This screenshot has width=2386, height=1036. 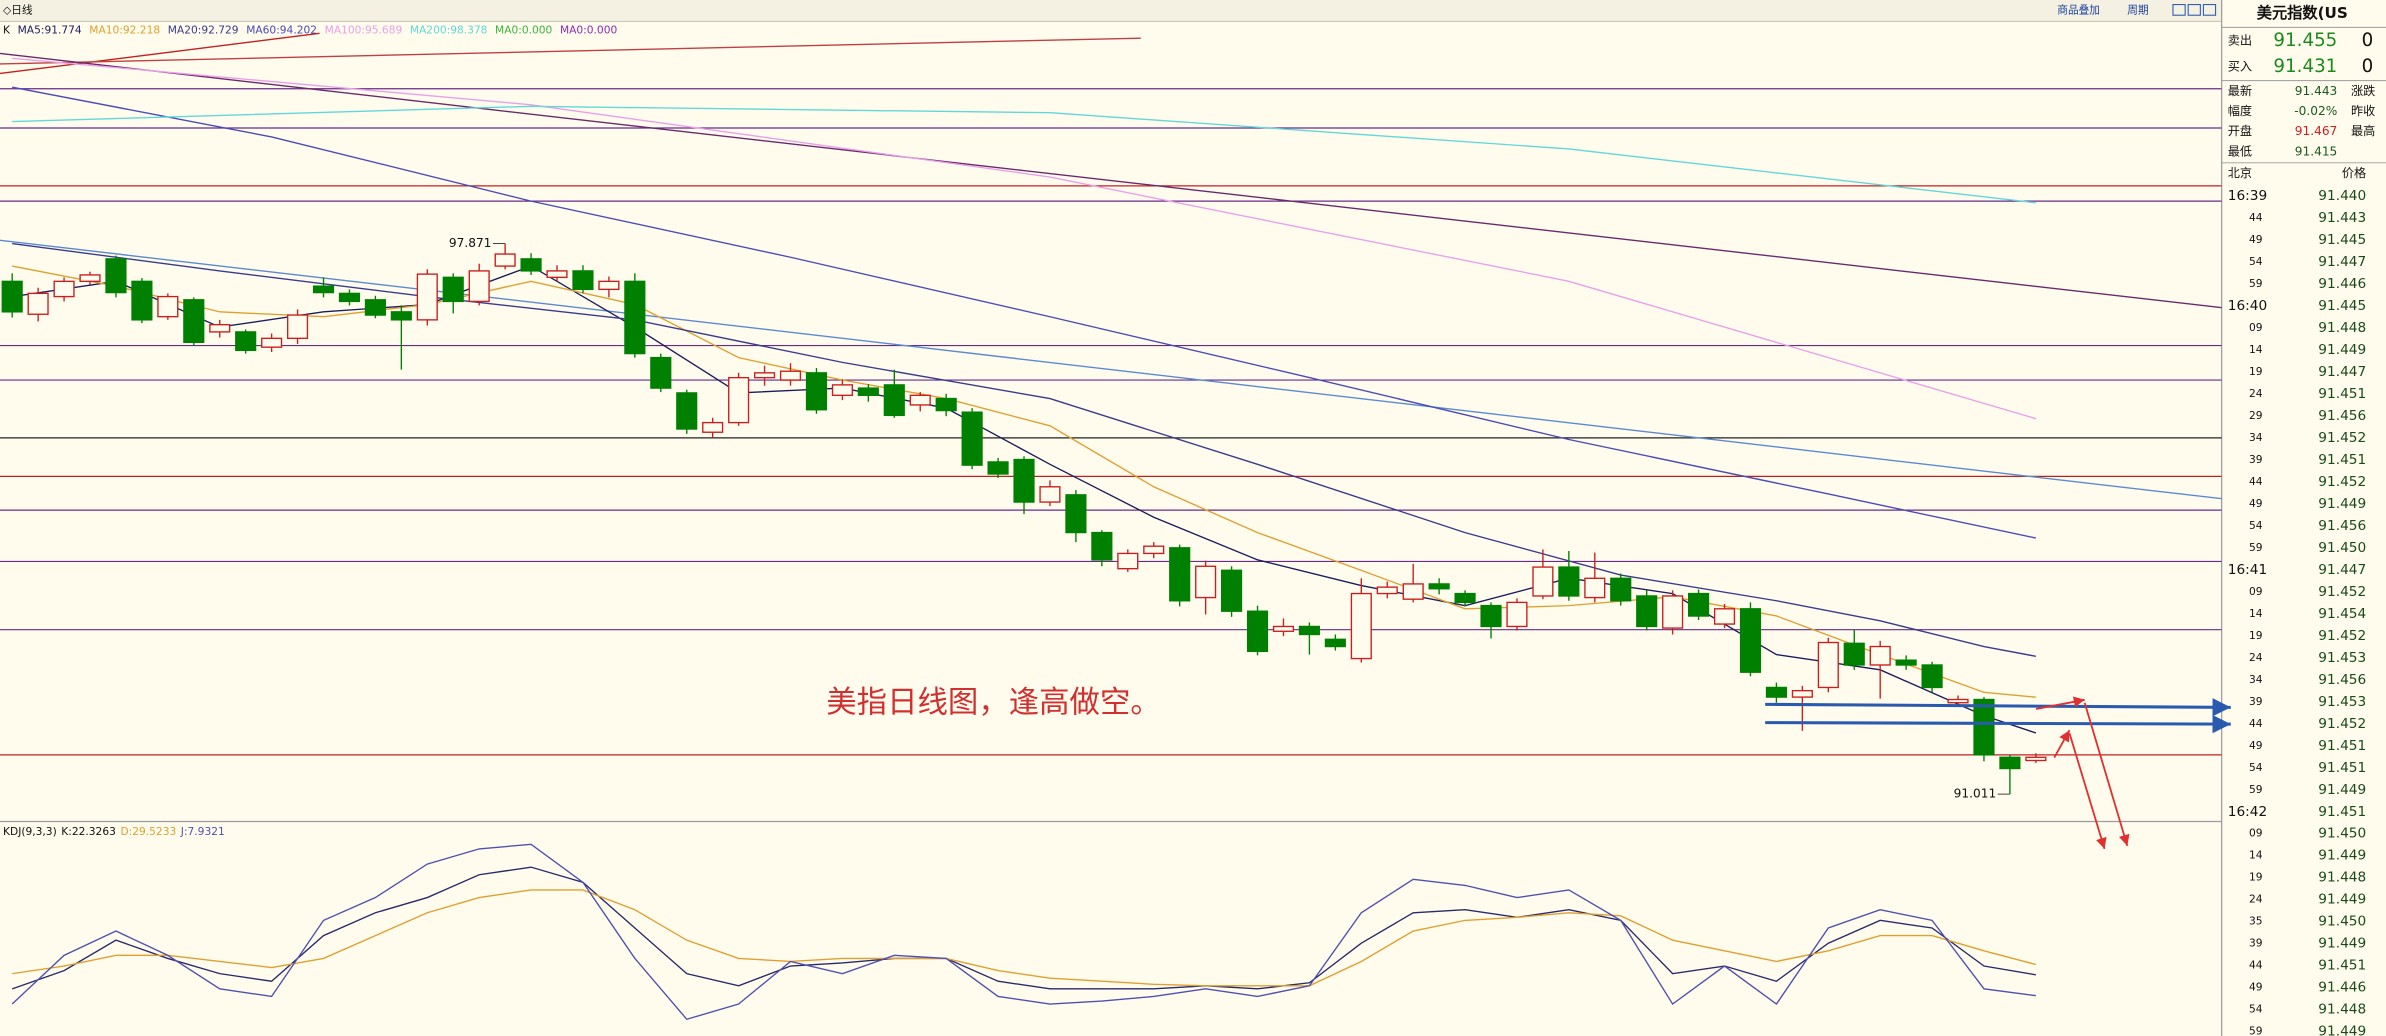 I want to click on tick-time: 35, so click(x=2256, y=921).